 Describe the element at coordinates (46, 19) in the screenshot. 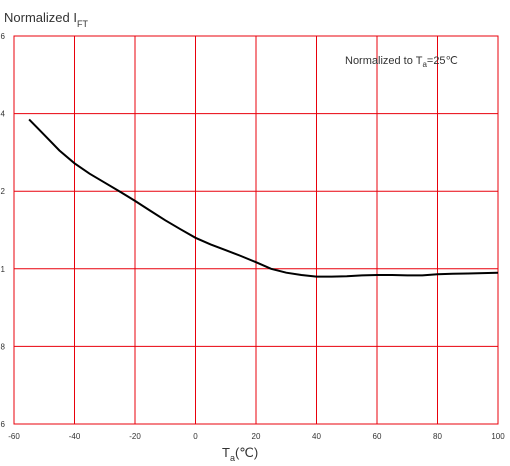

I see `y-axis-label: Normalized IFT` at that location.